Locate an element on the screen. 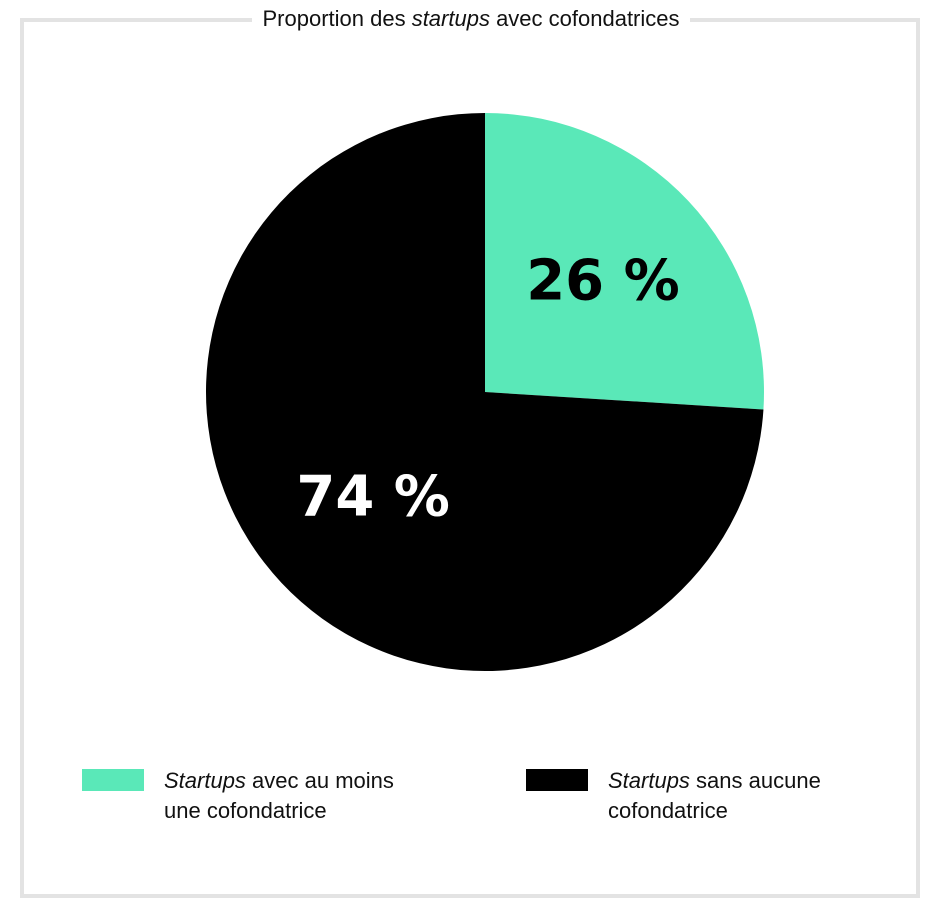 The height and width of the screenshot is (898, 942). title-suffix: avec cofondatrices is located at coordinates (584, 18).